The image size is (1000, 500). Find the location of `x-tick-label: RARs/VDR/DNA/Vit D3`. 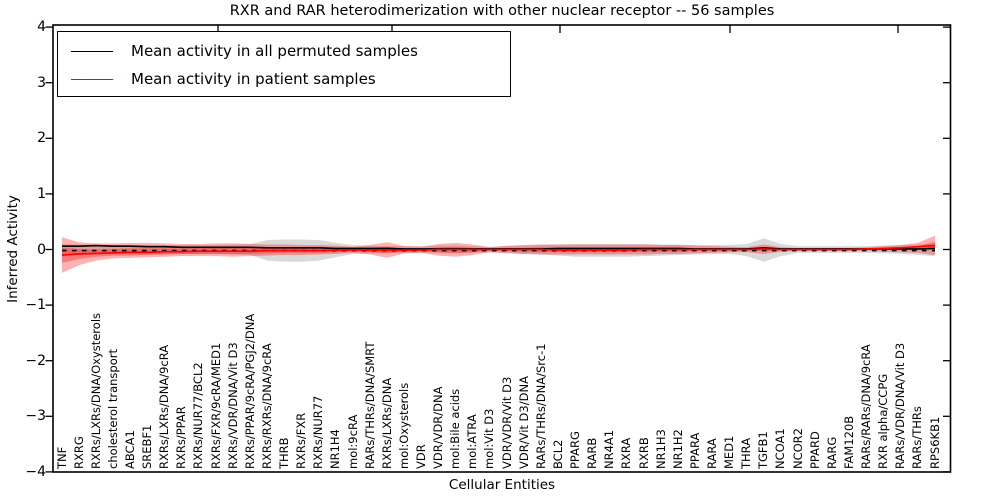

x-tick-label: RARs/VDR/DNA/Vit D3 is located at coordinates (900, 405).